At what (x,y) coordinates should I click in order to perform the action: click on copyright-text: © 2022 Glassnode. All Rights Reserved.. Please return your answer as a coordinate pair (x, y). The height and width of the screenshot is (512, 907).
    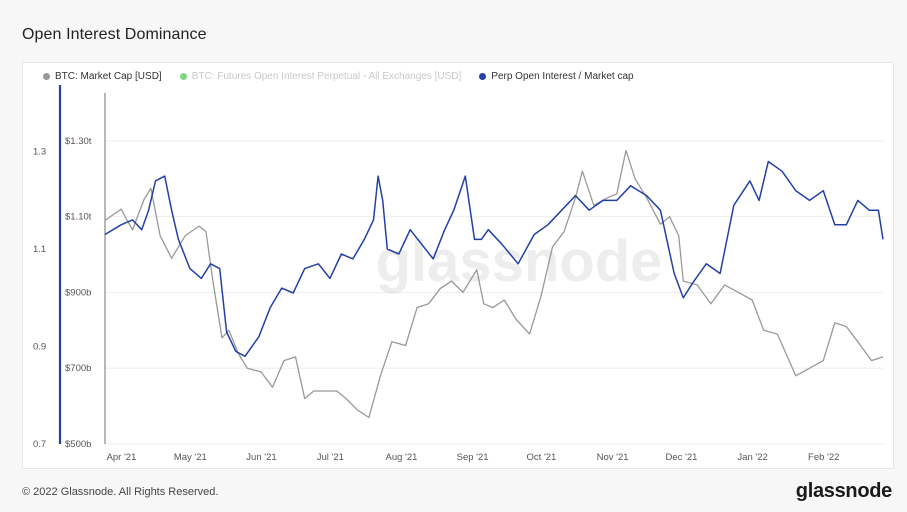
    Looking at the image, I should click on (120, 492).